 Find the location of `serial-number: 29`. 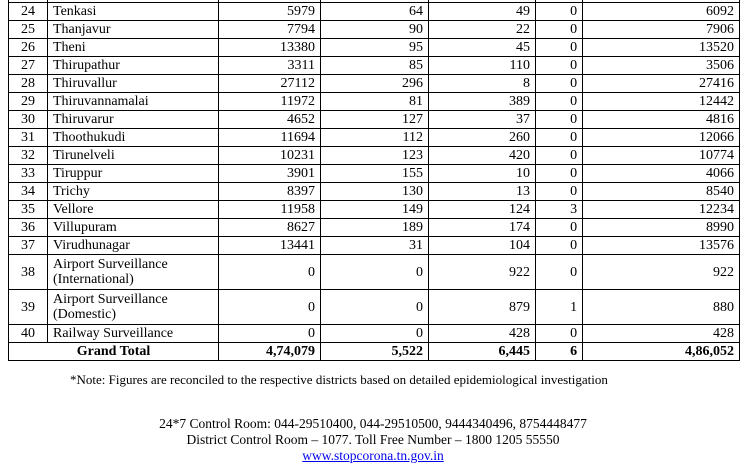

serial-number: 29 is located at coordinates (28, 101).